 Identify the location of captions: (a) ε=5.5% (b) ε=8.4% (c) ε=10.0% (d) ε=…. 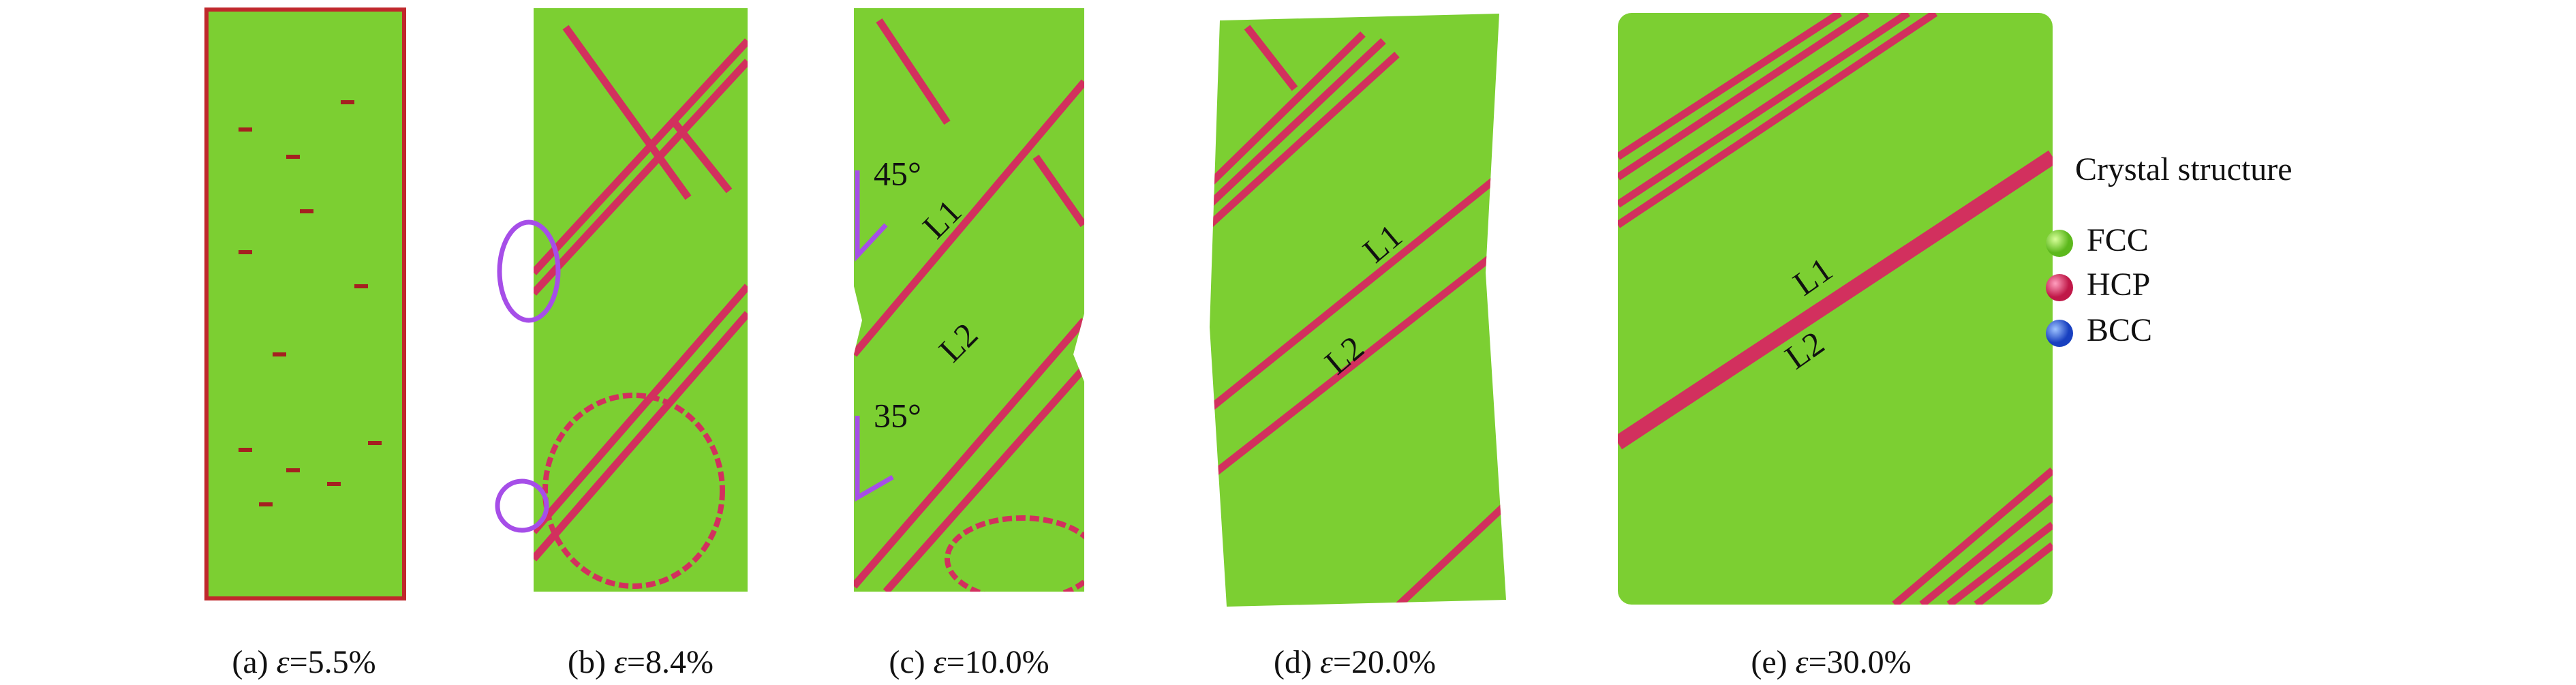
(1071, 662).